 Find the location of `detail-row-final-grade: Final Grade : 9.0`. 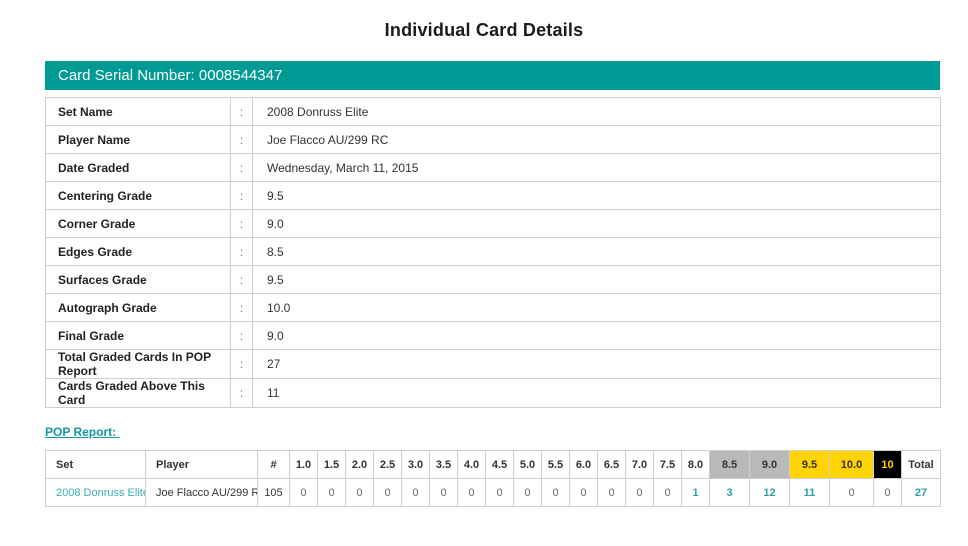

detail-row-final-grade: Final Grade : 9.0 is located at coordinates (493, 335).